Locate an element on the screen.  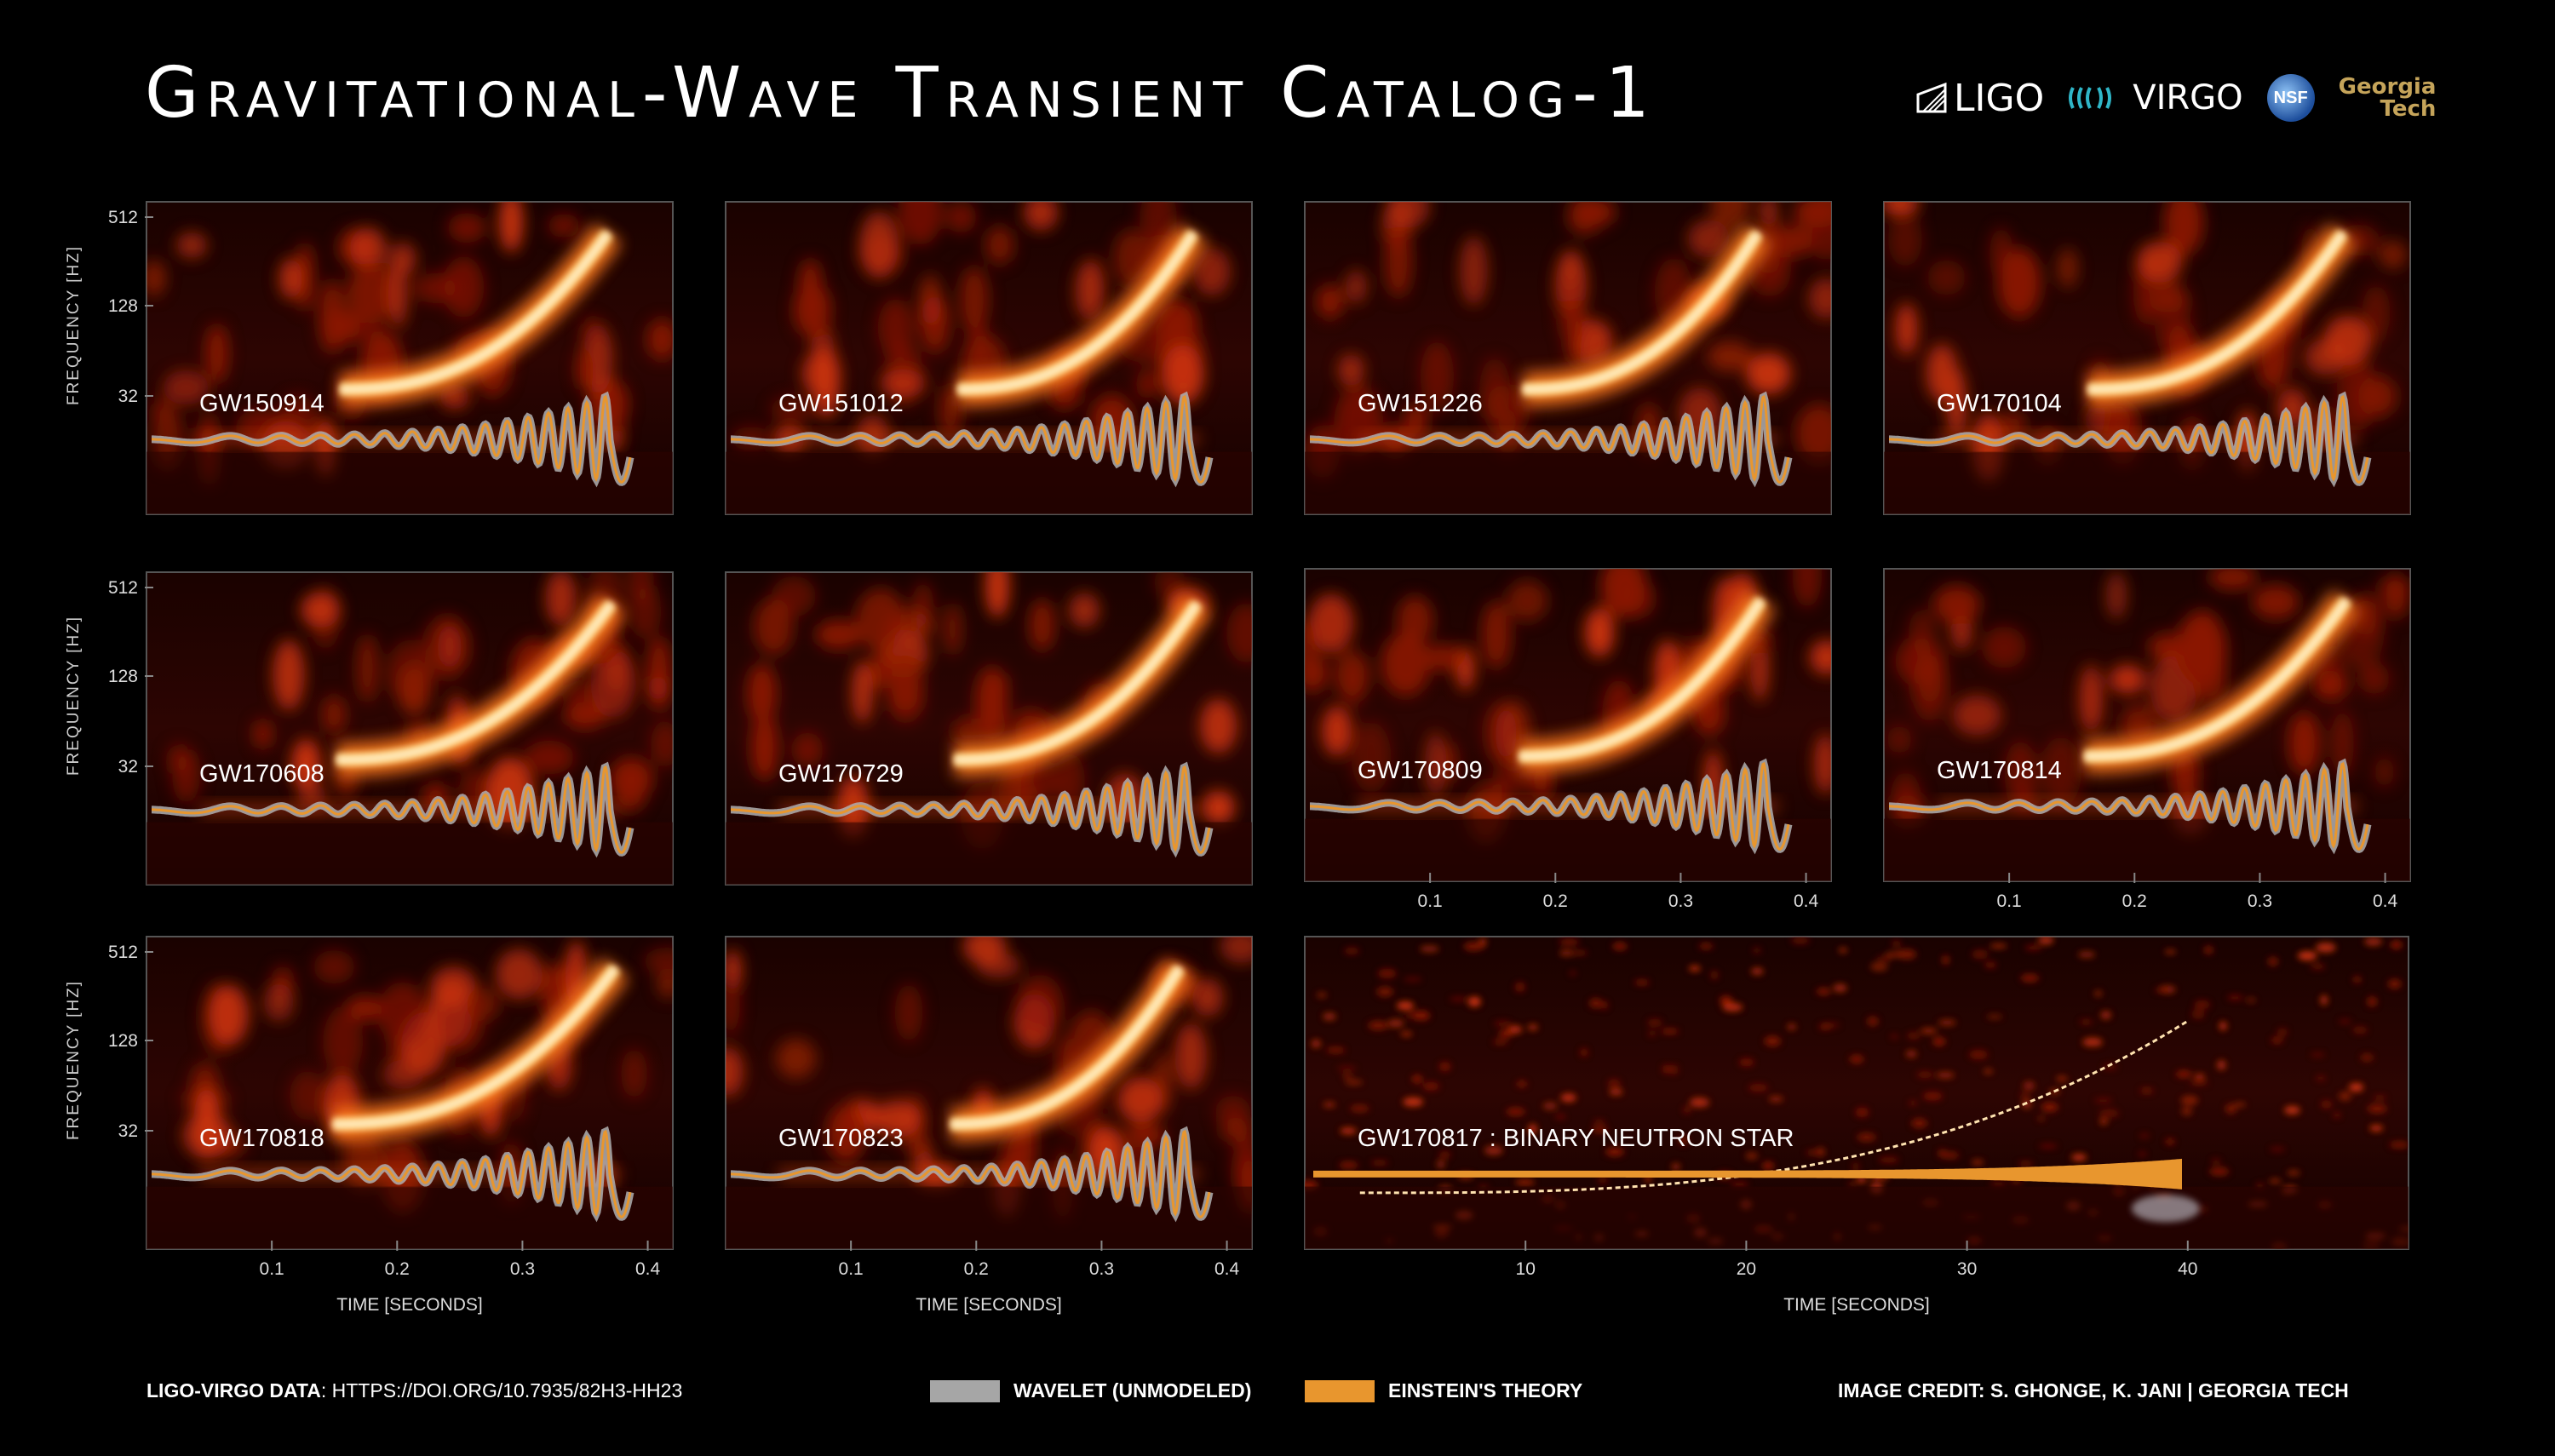
georgia-tech-logo: Georgia Tech is located at coordinates (2388, 98).